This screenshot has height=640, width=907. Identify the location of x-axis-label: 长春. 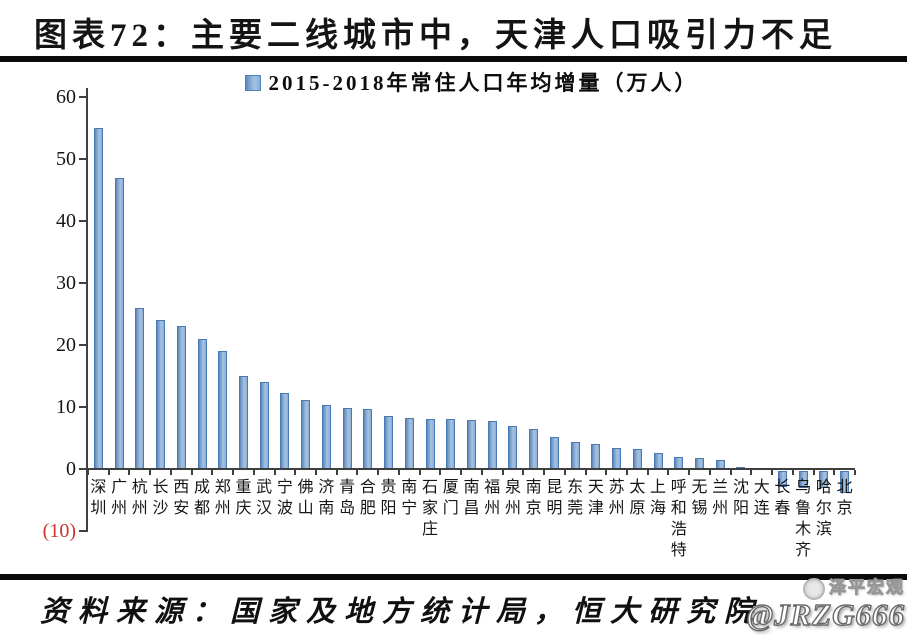
(782, 498).